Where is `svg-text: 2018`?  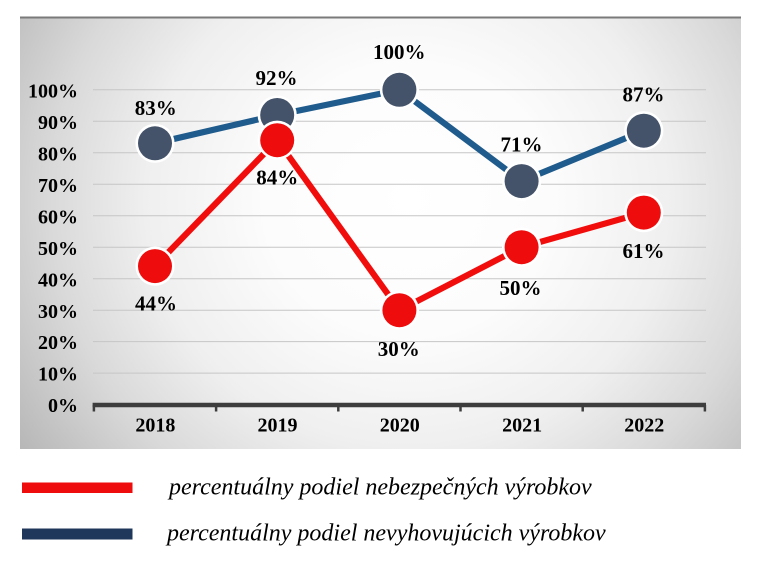
svg-text: 2018 is located at coordinates (155, 426).